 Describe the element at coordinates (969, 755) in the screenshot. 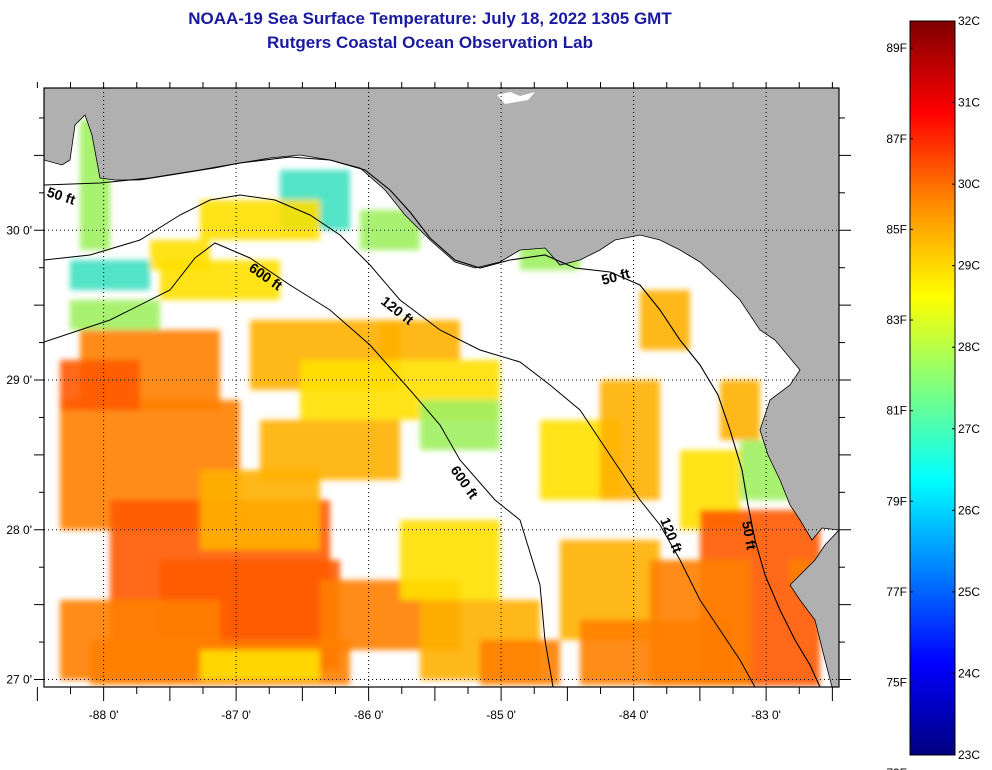

I see `colorbar-label-celsius: 23C` at that location.